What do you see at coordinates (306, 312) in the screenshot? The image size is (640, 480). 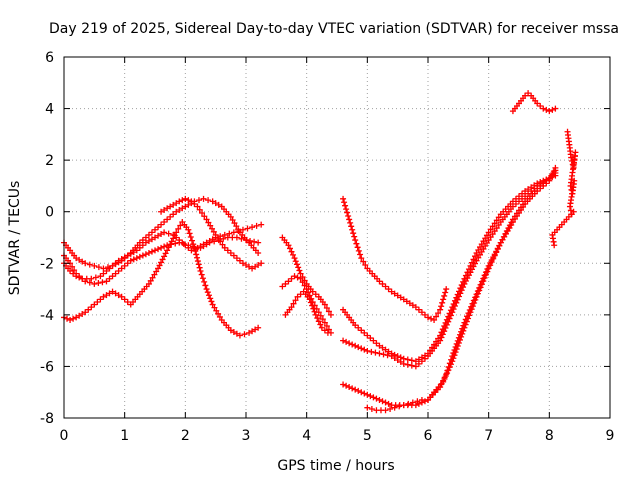 I see `series-arc-h` at bounding box center [306, 312].